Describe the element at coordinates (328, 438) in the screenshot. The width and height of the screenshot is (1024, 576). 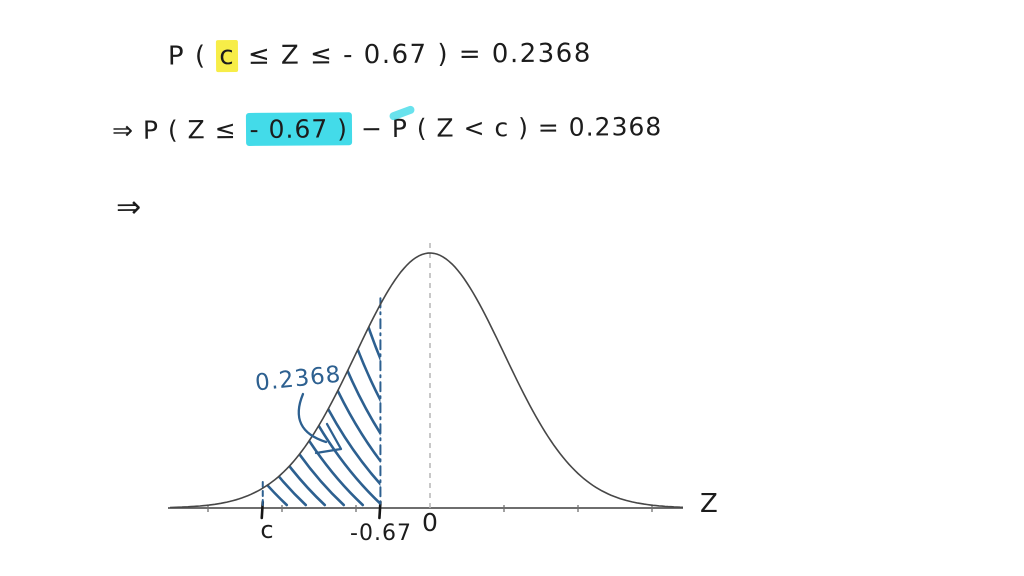
I see `area-arrow-head` at that location.